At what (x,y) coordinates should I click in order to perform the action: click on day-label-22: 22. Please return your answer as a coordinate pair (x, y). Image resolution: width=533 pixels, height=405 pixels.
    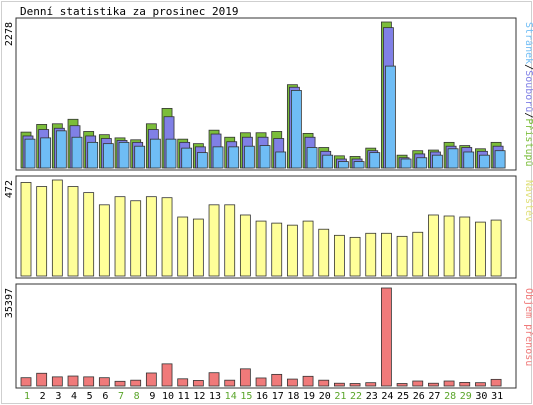
    Looking at the image, I should click on (356, 396).